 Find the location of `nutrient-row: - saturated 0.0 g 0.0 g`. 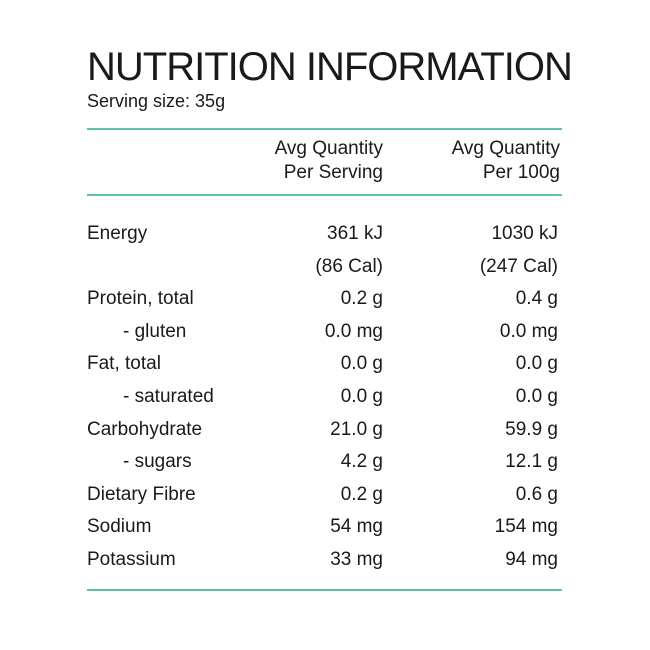

nutrient-row: - saturated 0.0 g 0.0 g is located at coordinates (324, 397).